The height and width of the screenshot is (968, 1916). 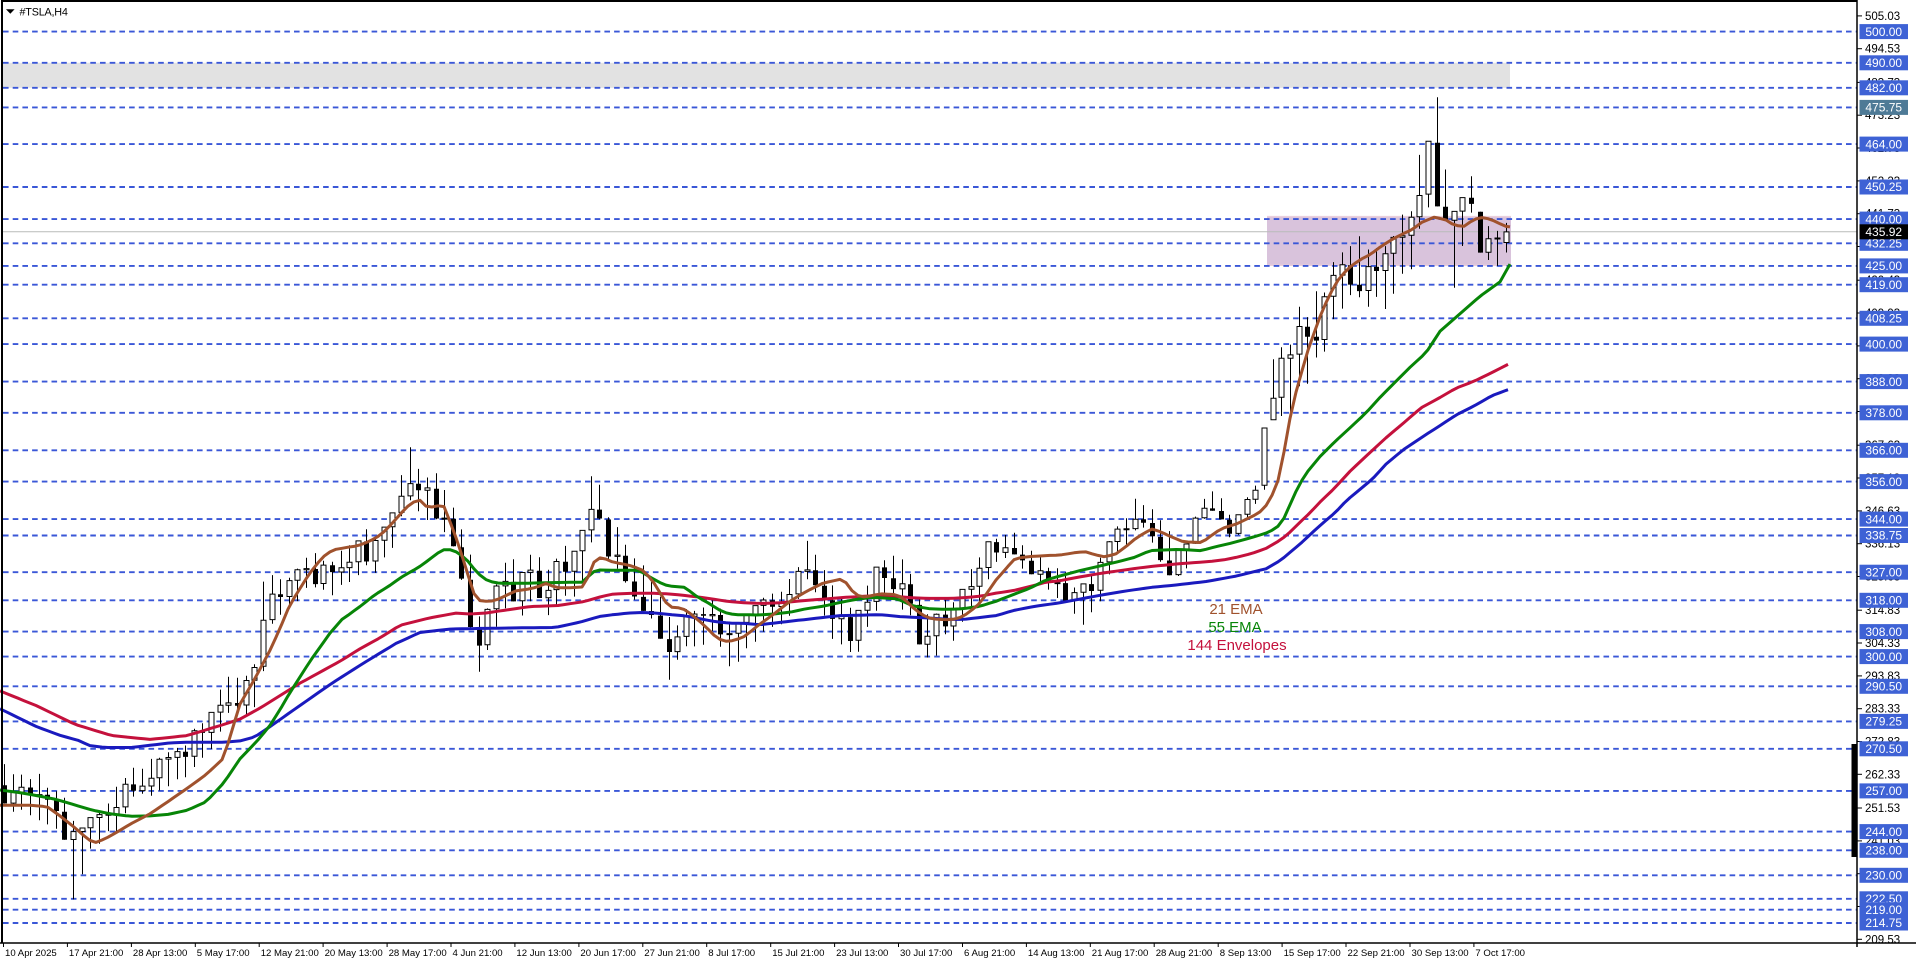 What do you see at coordinates (1883, 536) in the screenshot?
I see `svg-text: 338.75` at bounding box center [1883, 536].